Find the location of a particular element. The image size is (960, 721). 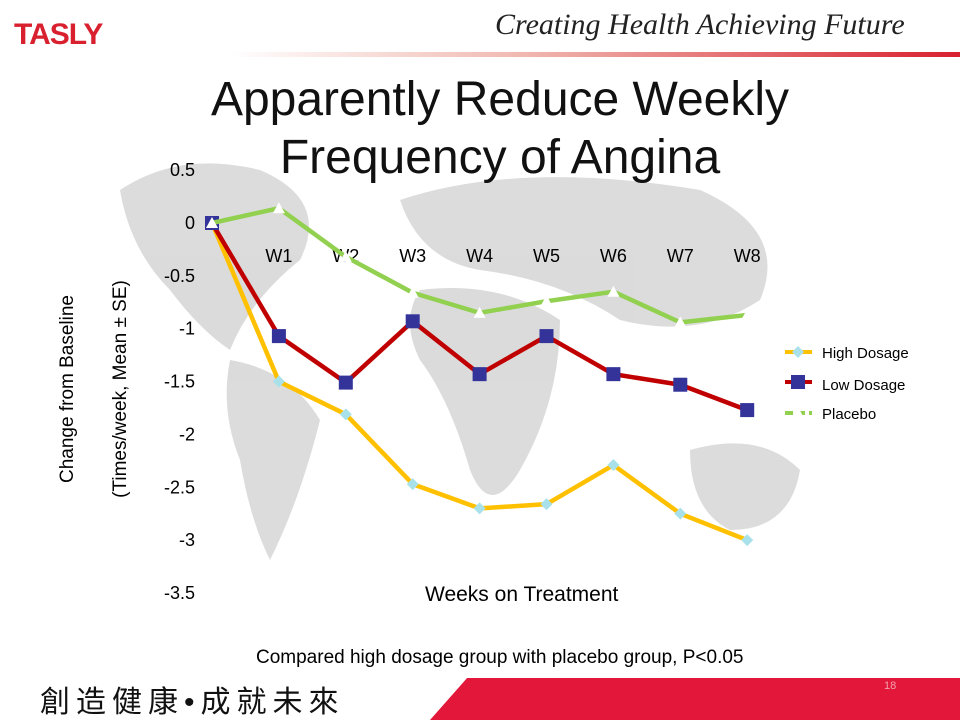

x-tick-label: W4 is located at coordinates (479, 256).